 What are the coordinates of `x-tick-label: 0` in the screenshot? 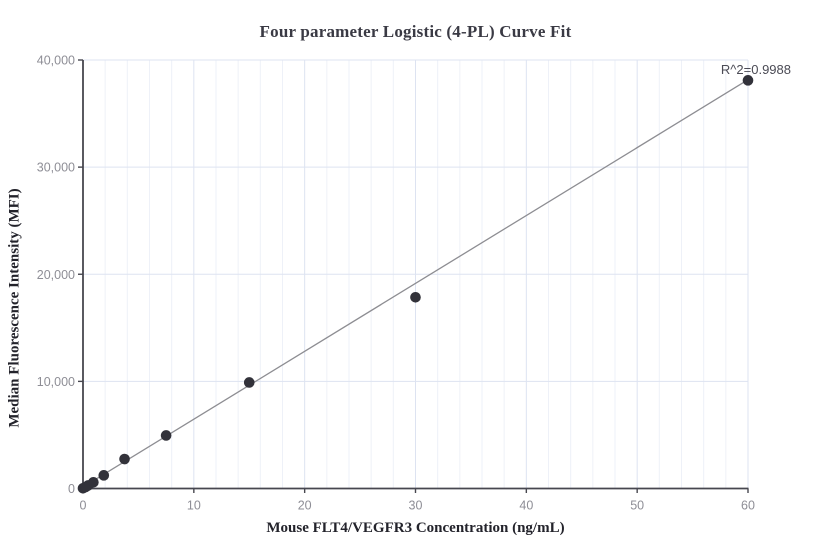 It's located at (83, 506).